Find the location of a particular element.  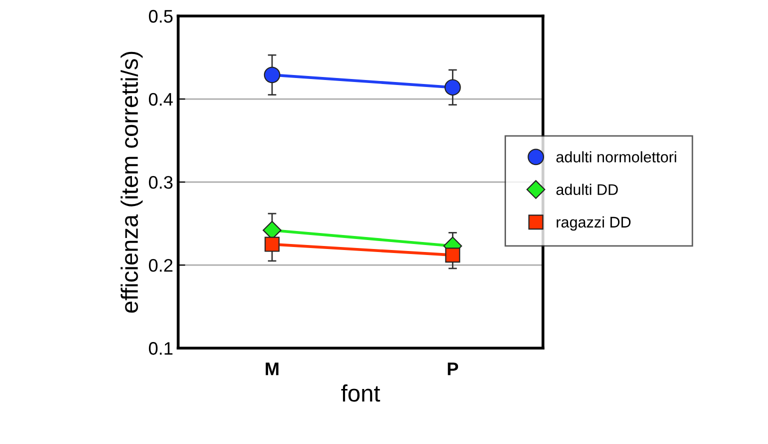

legend-label: ragazzi DD is located at coordinates (593, 223).